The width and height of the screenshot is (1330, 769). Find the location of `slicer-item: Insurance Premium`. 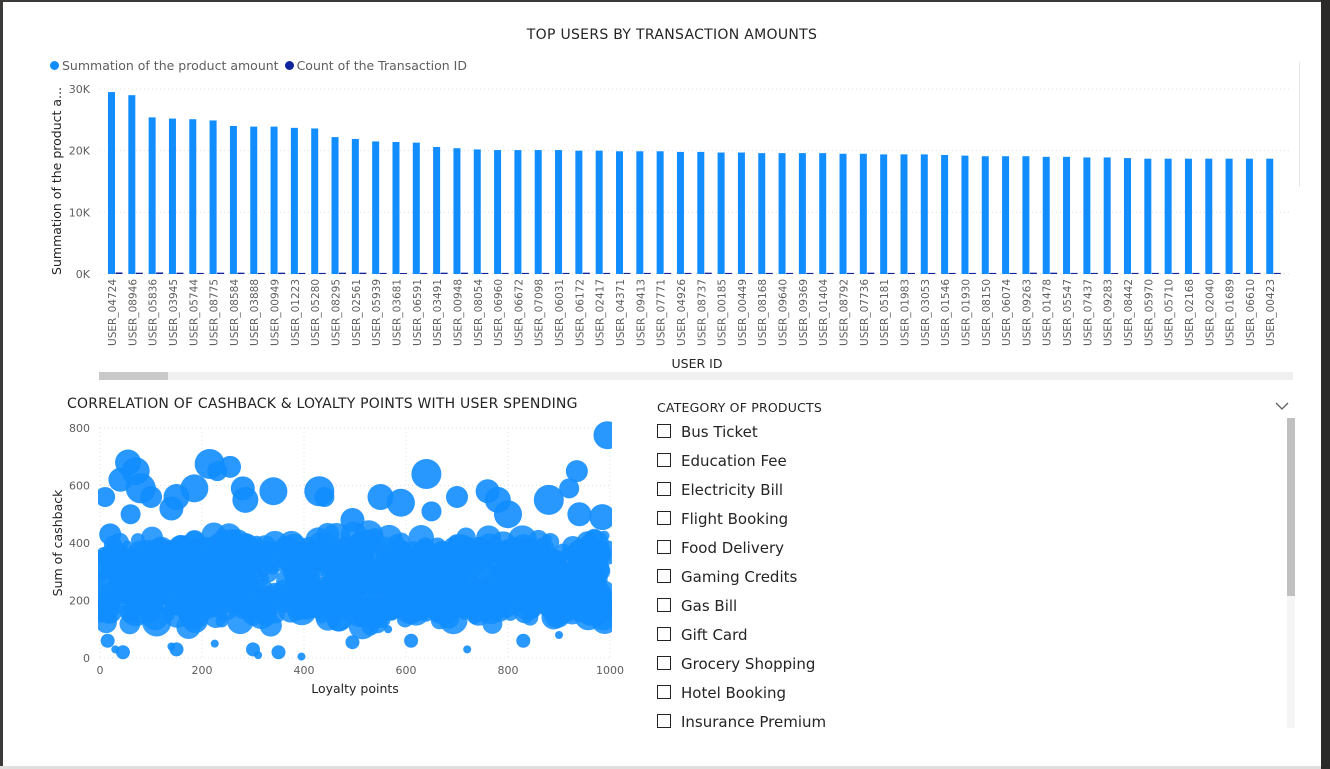

slicer-item: Insurance Premium is located at coordinates (967, 722).